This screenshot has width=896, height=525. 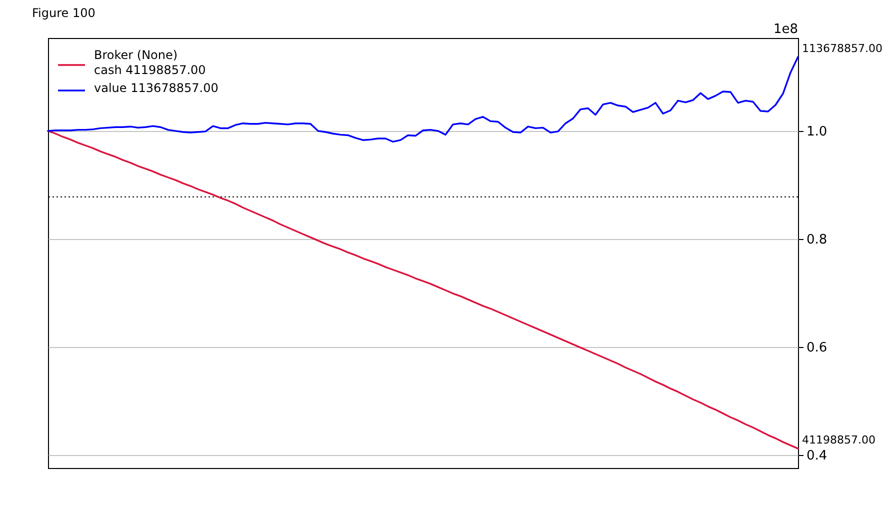 What do you see at coordinates (817, 456) in the screenshot?
I see `y-tick-label: 0.4` at bounding box center [817, 456].